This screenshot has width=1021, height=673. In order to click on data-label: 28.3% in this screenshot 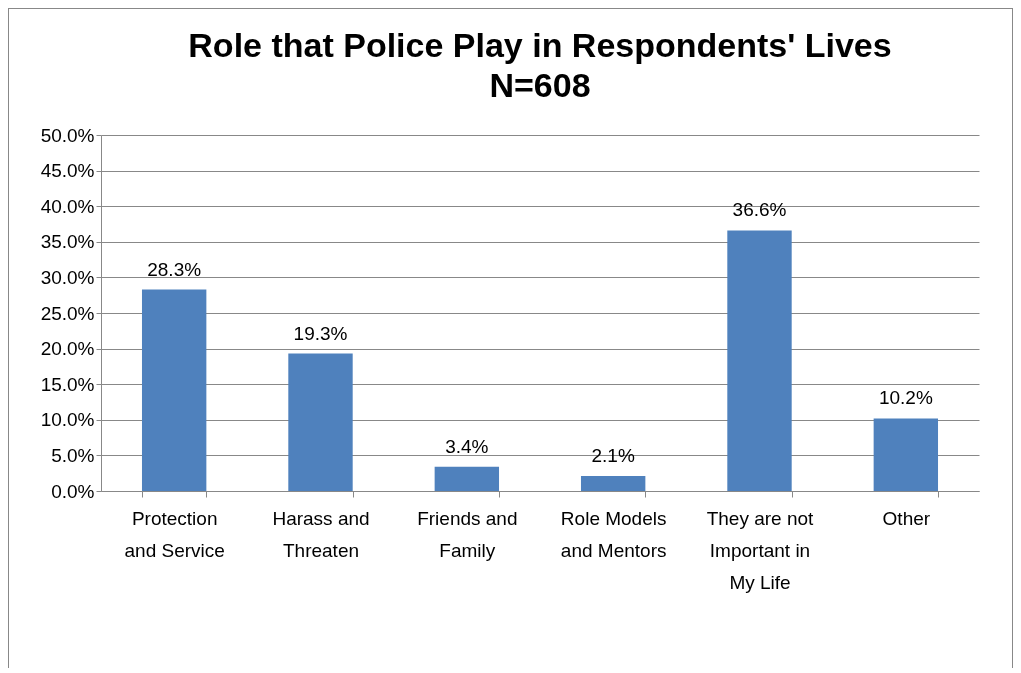, I will do `click(174, 269)`.